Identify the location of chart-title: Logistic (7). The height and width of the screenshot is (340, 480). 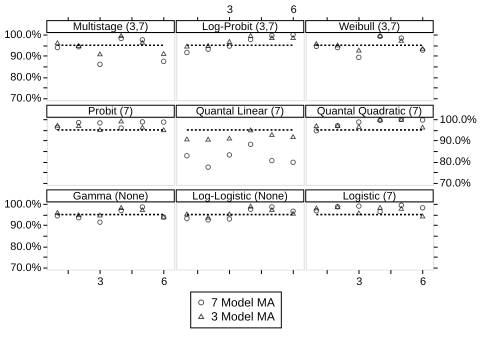
(369, 196).